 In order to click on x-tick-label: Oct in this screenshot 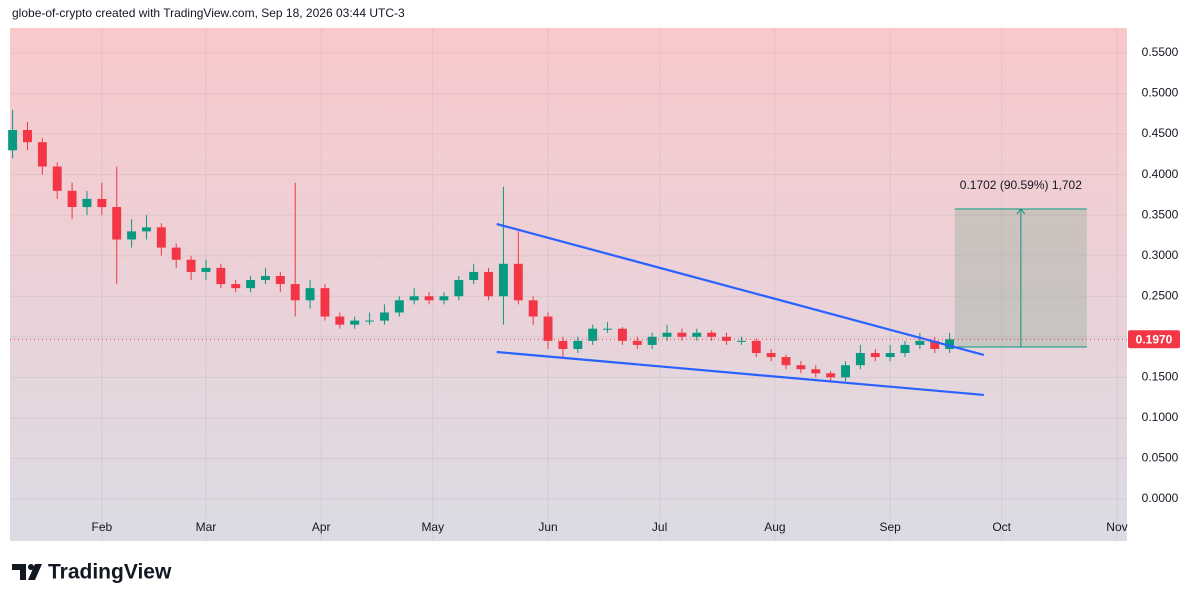, I will do `click(1001, 527)`.